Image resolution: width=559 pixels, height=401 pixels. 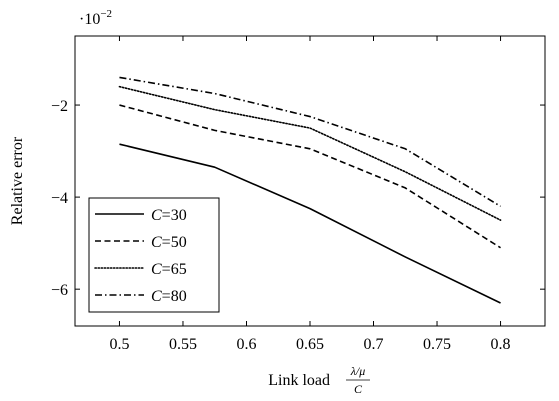 What do you see at coordinates (299, 380) in the screenshot?
I see `x-axis-label-text: Link load` at bounding box center [299, 380].